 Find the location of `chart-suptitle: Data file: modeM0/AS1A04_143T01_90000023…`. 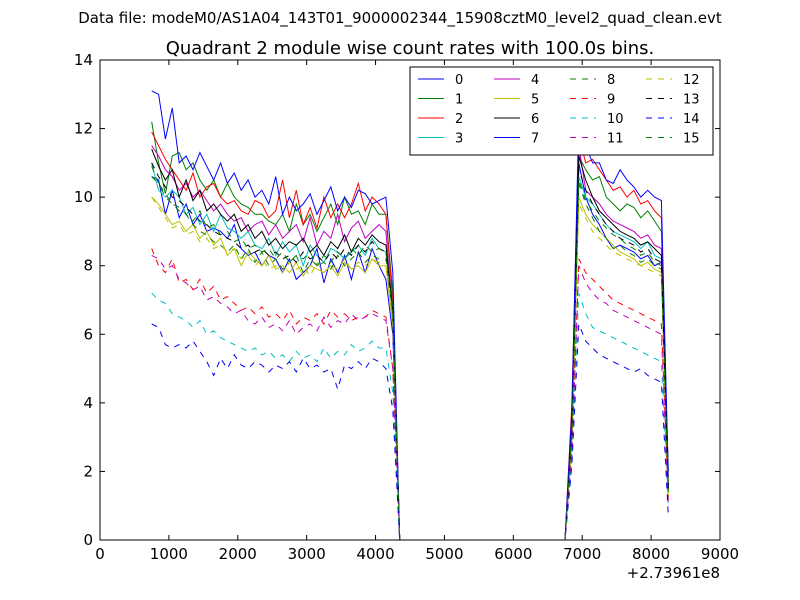

chart-suptitle: Data file: modeM0/AS1A04_143T01_90000023… is located at coordinates (400, 18).